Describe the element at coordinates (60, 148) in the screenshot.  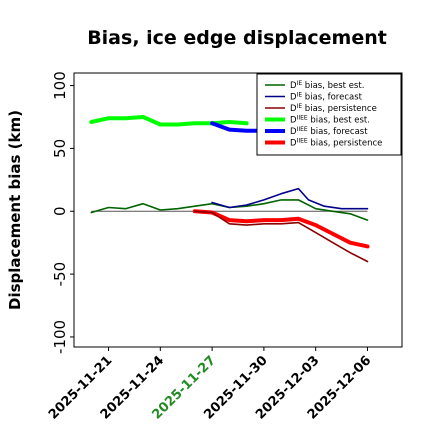
I see `y-tick-label: 50` at that location.